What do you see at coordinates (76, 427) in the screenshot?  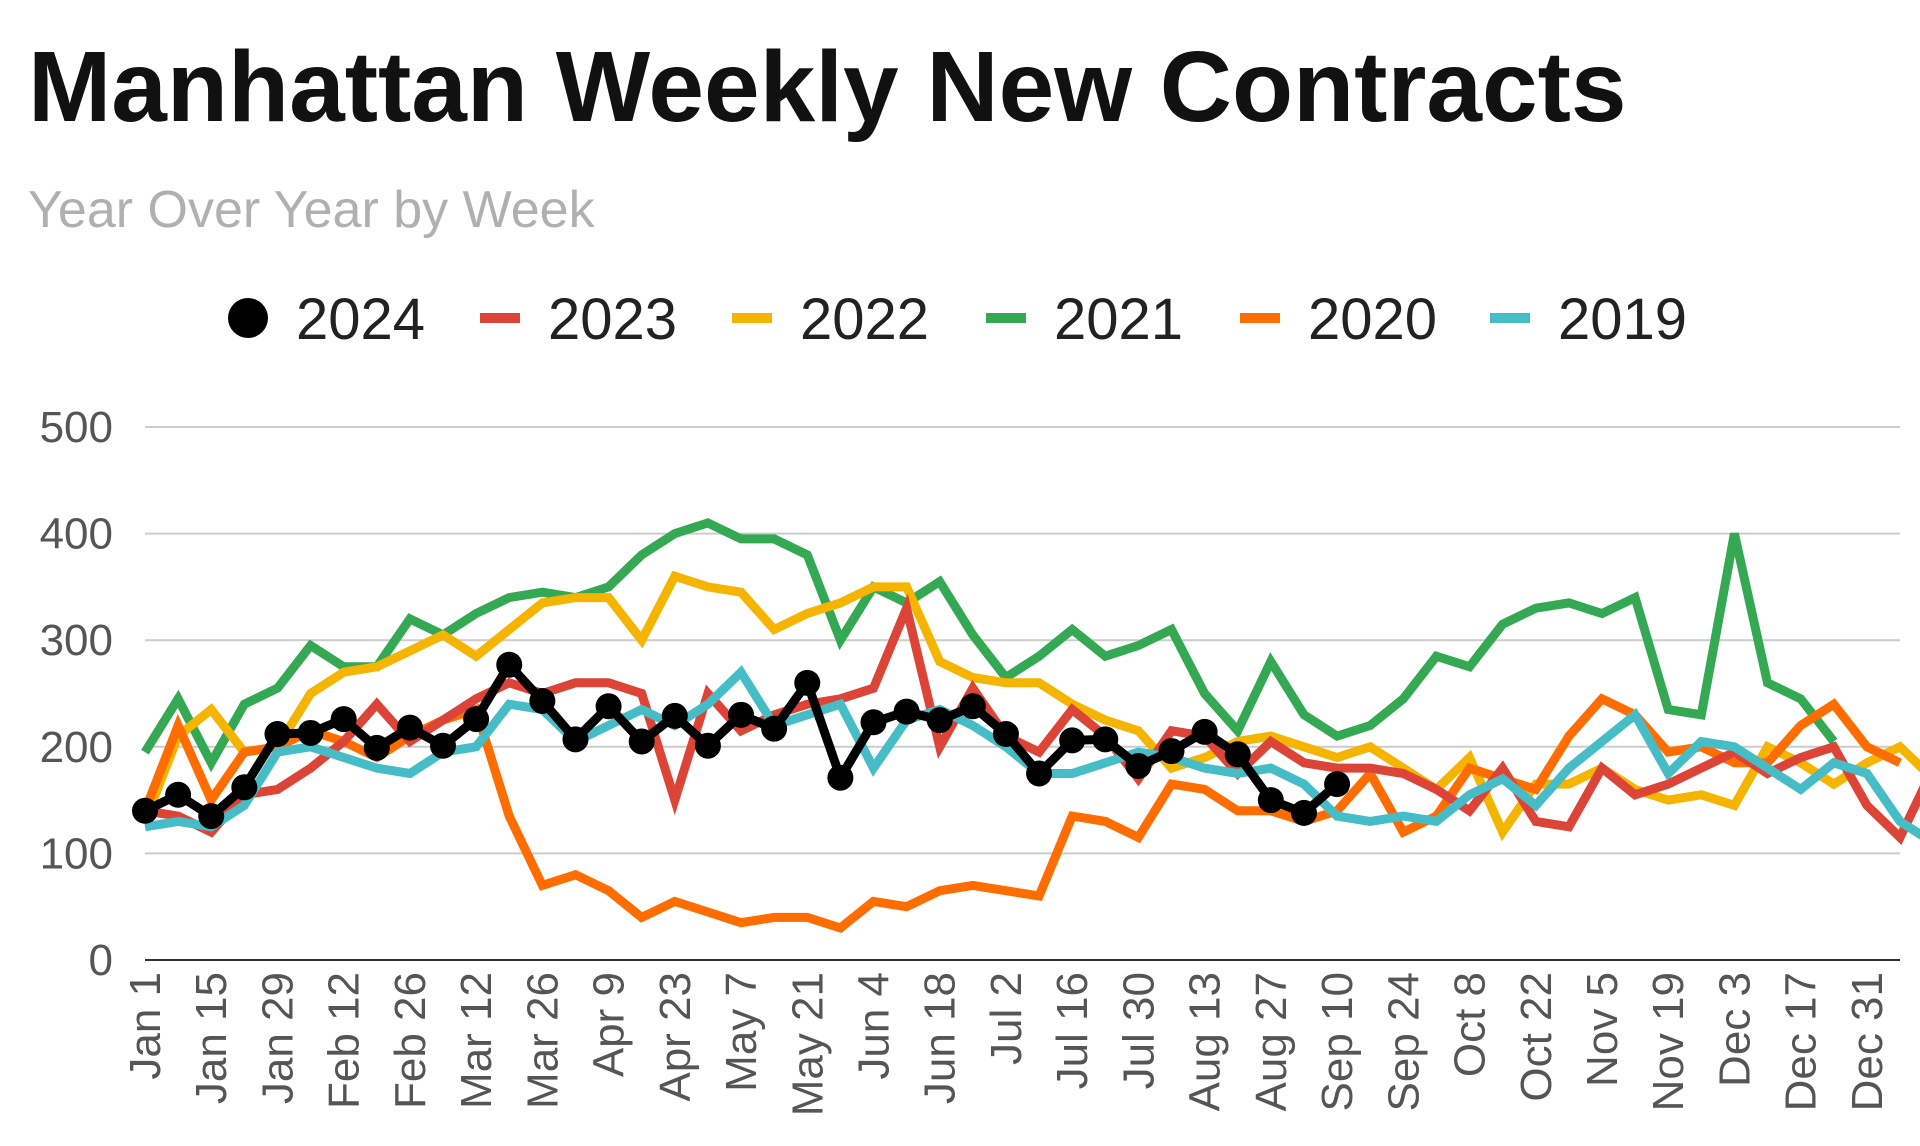 I see `y-tick-label: 500` at bounding box center [76, 427].